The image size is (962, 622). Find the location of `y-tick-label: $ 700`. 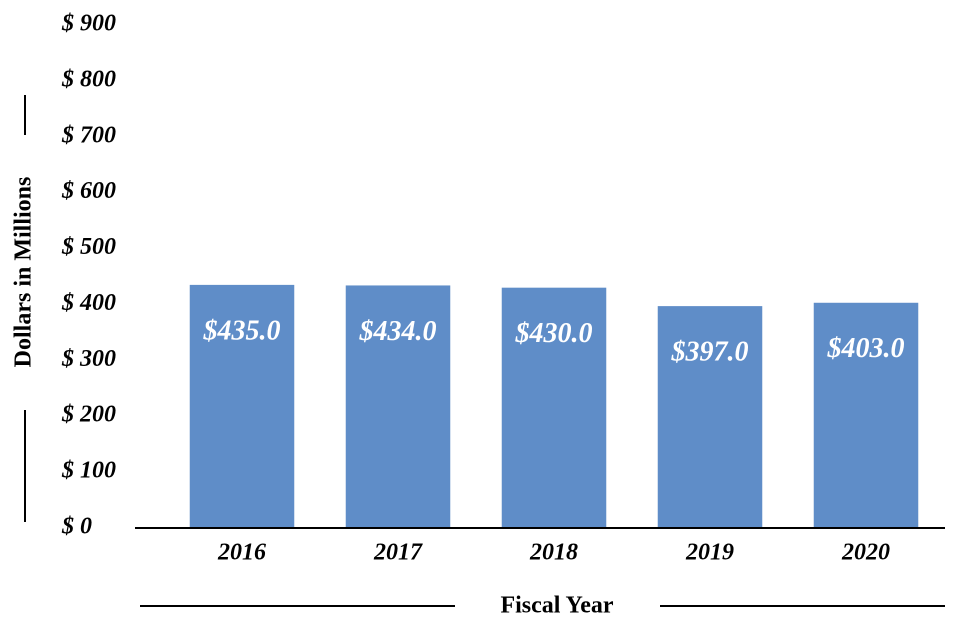

y-tick-label: $ 700 is located at coordinates (88, 135).